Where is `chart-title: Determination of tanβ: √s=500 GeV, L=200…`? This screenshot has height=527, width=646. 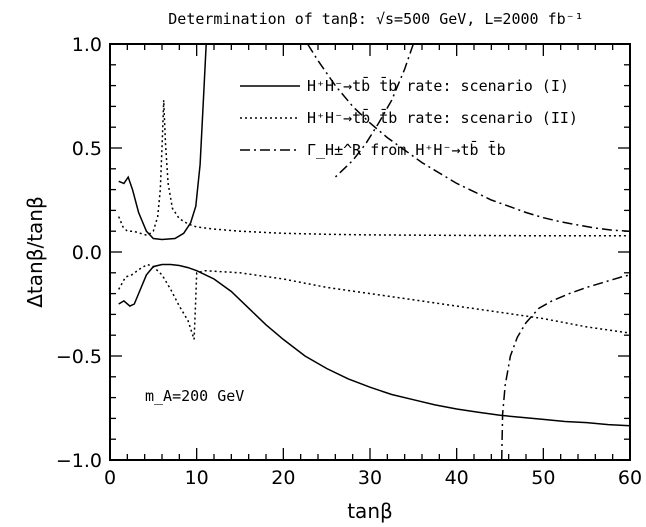
chart-title: Determination of tanβ: √s=500 GeV, L=200… is located at coordinates (375, 19).